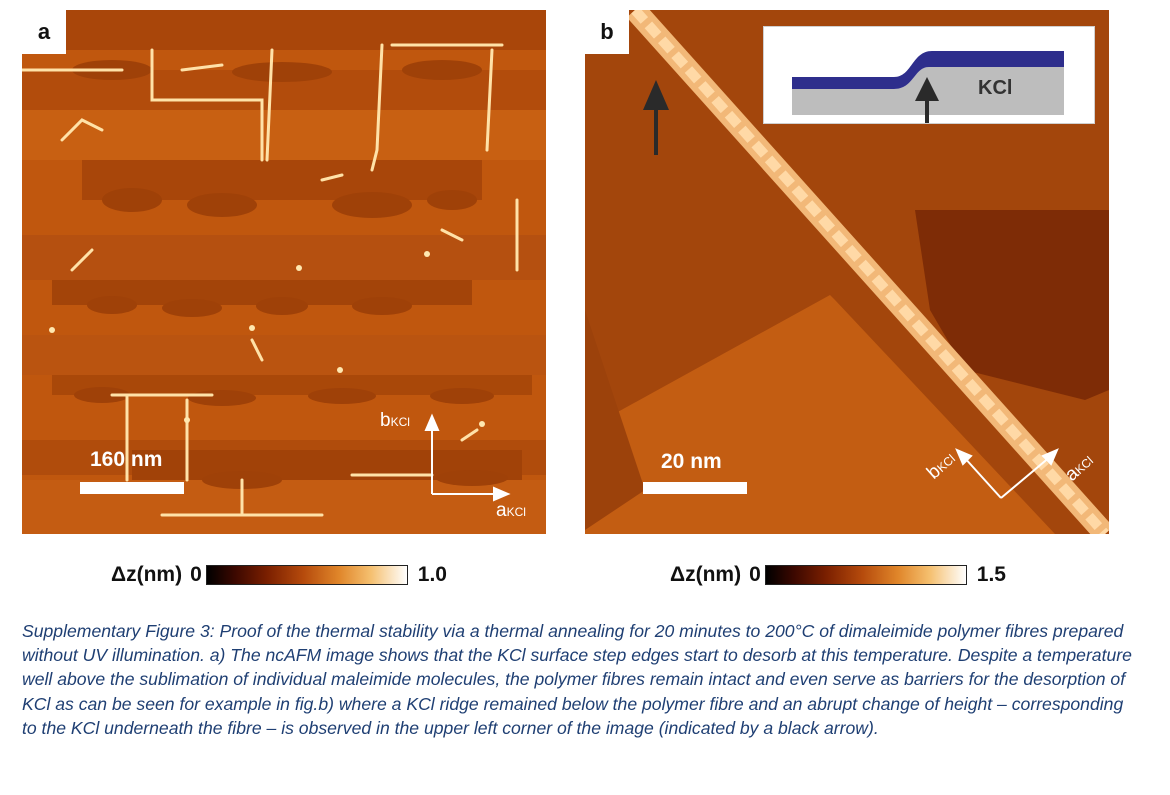 This screenshot has height=795, width=1170. Describe the element at coordinates (126, 459) in the screenshot. I see `scalebar-label-a: 160 nm` at that location.